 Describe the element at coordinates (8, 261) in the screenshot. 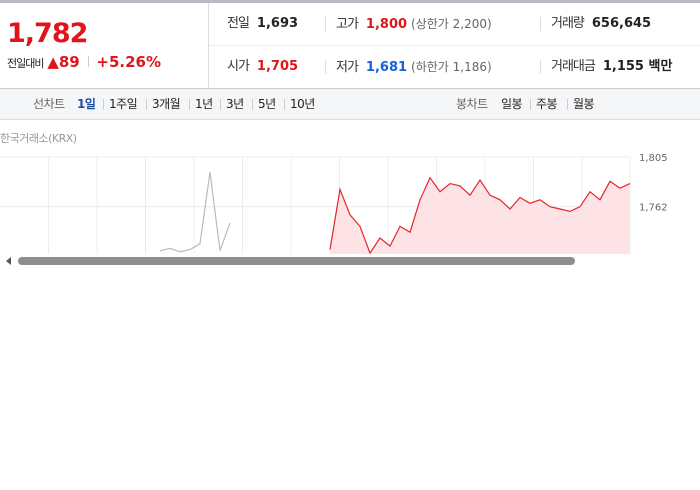

I see `scroll-left-arrow` at that location.